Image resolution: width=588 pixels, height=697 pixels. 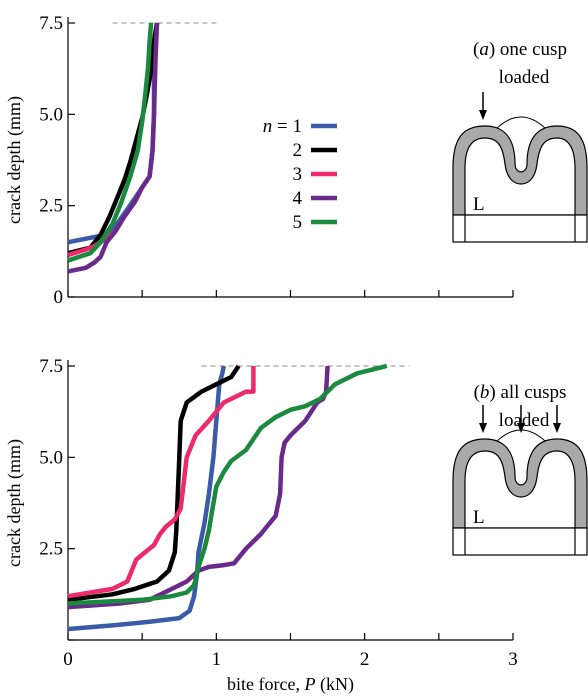 I want to click on legend-label: 2, so click(x=298, y=150).